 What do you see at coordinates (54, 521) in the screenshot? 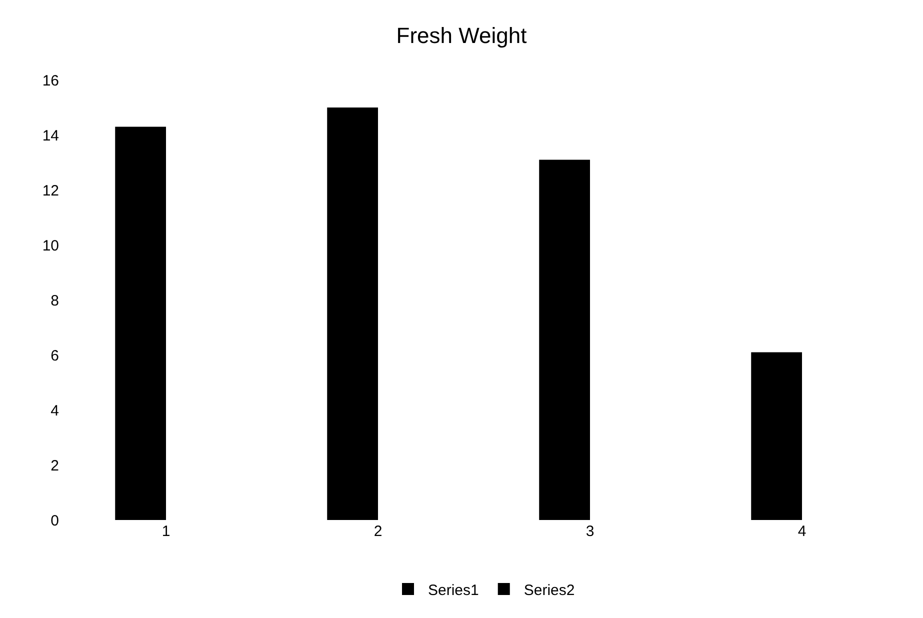
I see `y-tick-label: 0` at bounding box center [54, 521].